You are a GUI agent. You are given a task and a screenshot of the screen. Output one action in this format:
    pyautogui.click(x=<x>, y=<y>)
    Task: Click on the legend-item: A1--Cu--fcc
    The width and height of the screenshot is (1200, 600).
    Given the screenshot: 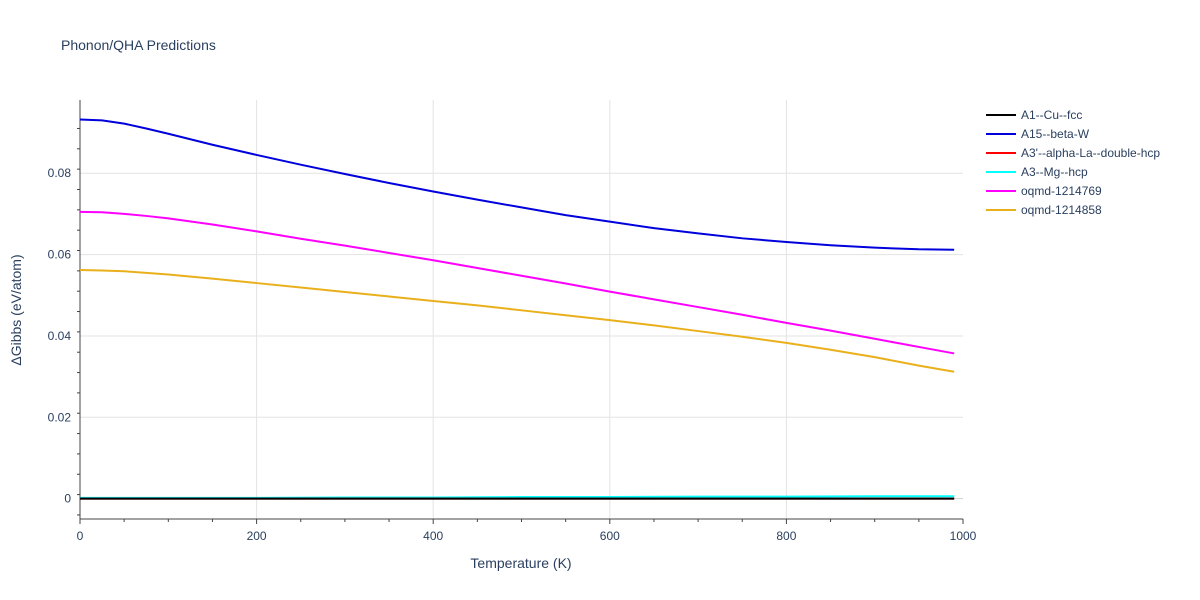 What is the action you would take?
    pyautogui.click(x=1034, y=115)
    